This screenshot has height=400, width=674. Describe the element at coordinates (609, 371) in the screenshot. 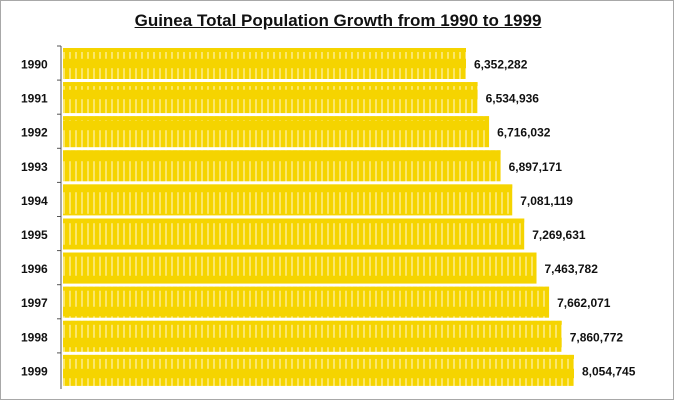

I see `data-label: 8,054,745` at that location.